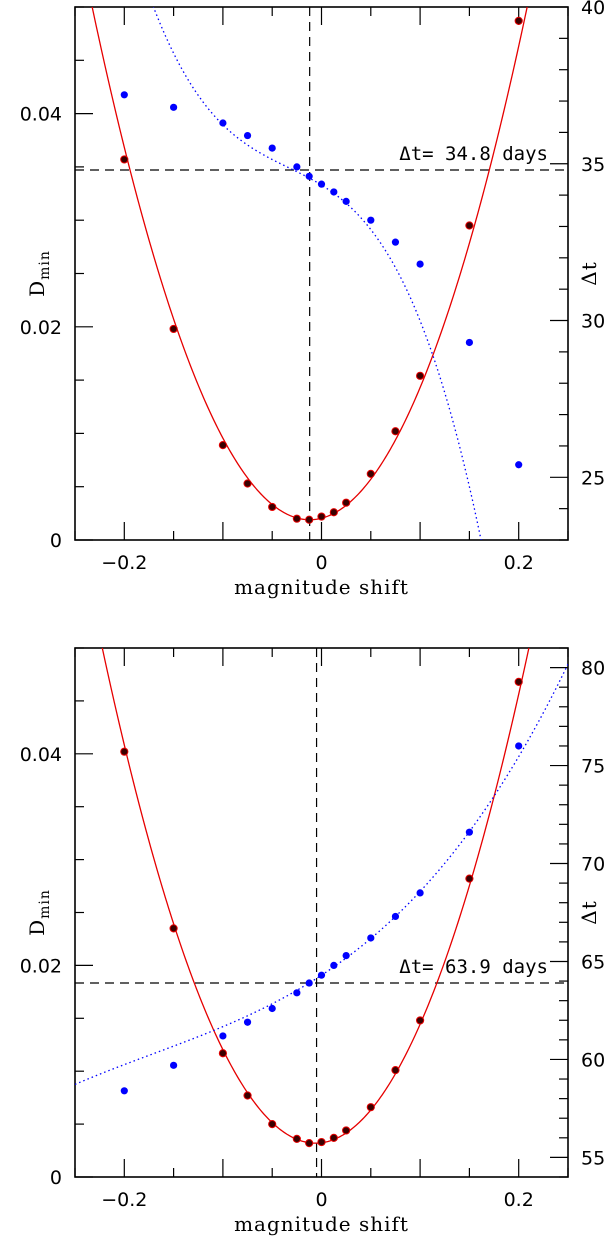 The image size is (611, 1247). I want to click on chart-2-y2-axis-label: Δt, so click(589, 912).